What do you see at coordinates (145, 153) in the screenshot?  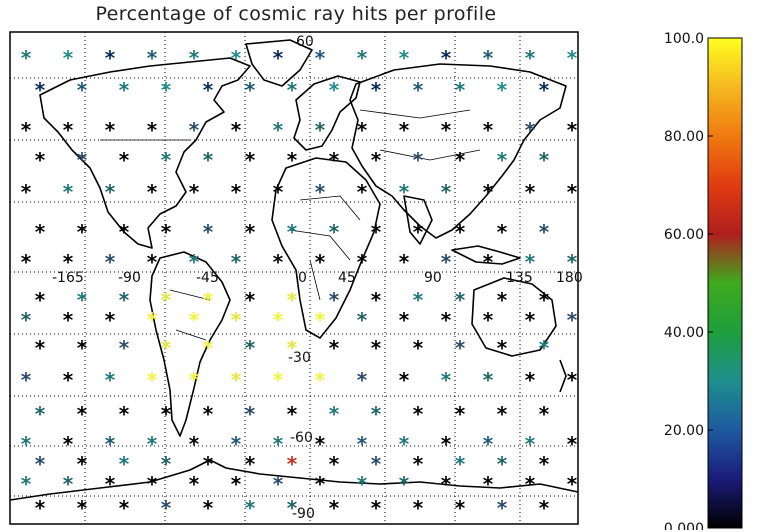 I see `north-america-outline` at bounding box center [145, 153].